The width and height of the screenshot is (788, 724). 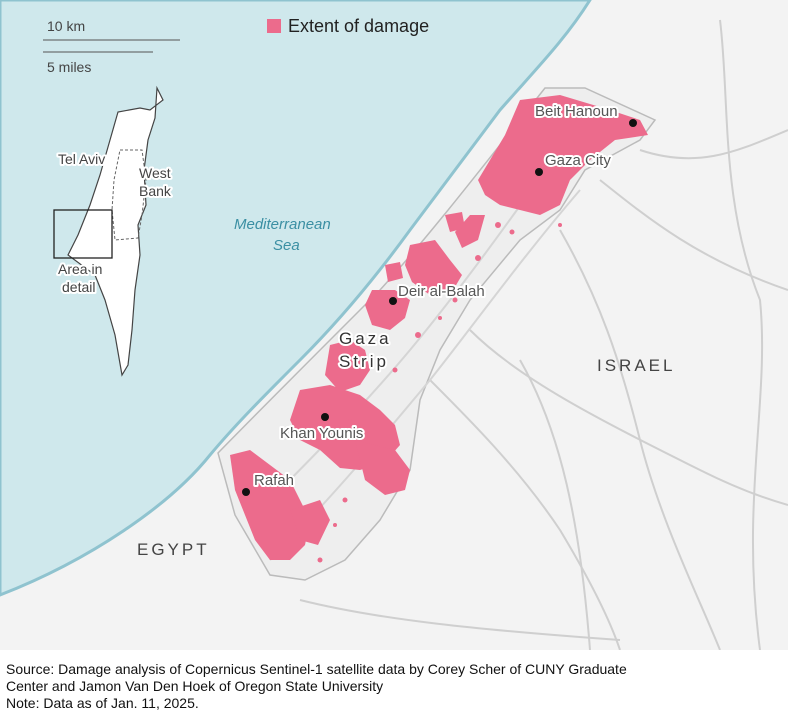 I want to click on khan-younis-label: Khan Younis, so click(x=321, y=433).